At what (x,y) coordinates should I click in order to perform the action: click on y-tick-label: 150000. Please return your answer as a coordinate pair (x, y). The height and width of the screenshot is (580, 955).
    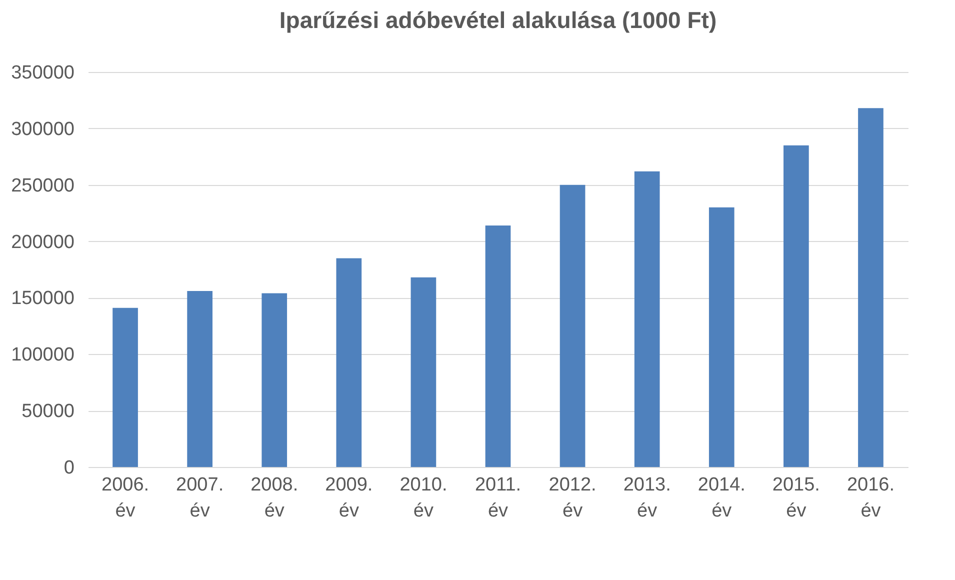
    Looking at the image, I should click on (42, 299).